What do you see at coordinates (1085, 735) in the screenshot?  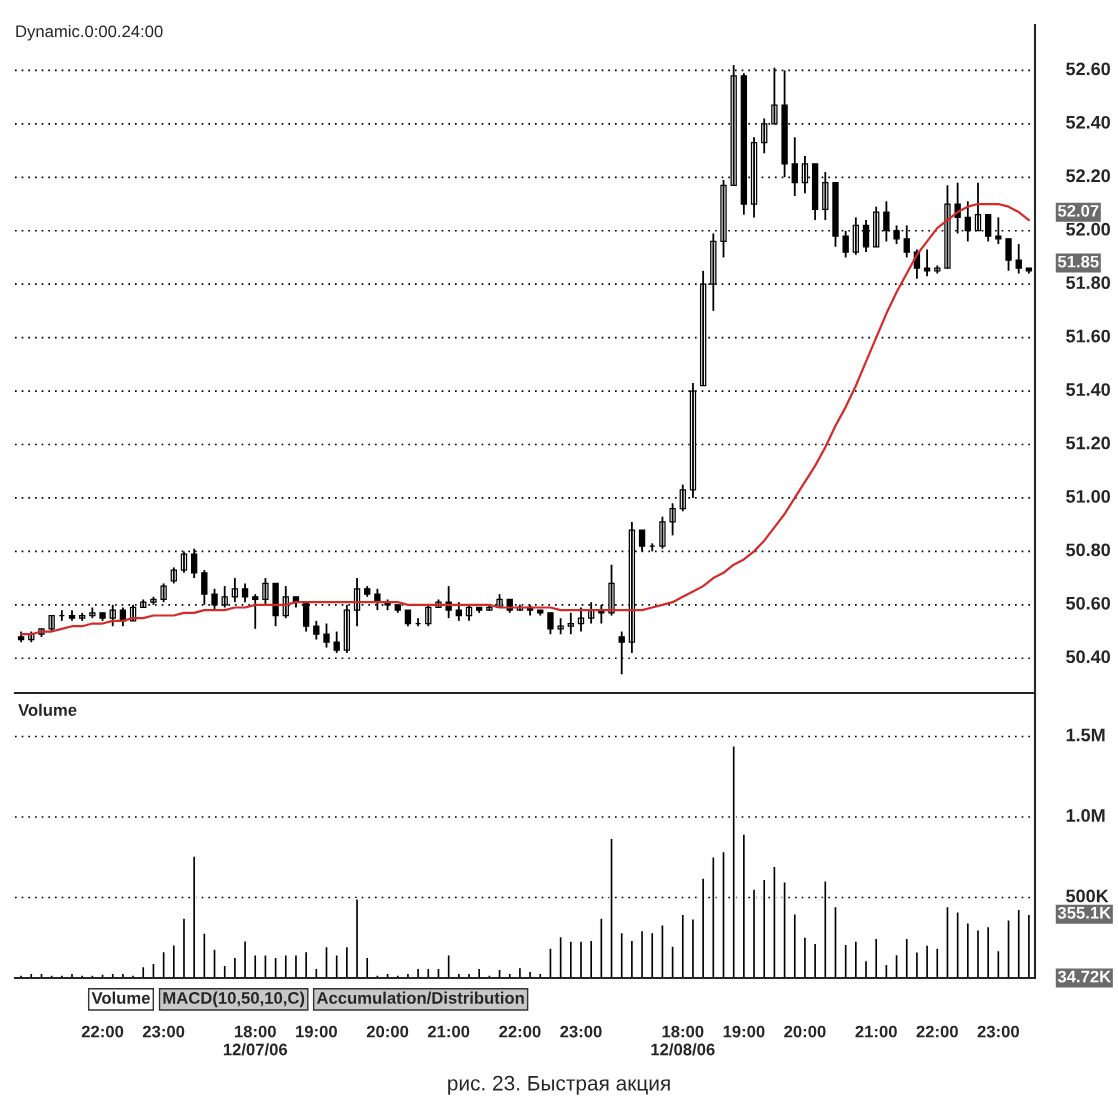 I see `y-tick-label: 1.5M` at bounding box center [1085, 735].